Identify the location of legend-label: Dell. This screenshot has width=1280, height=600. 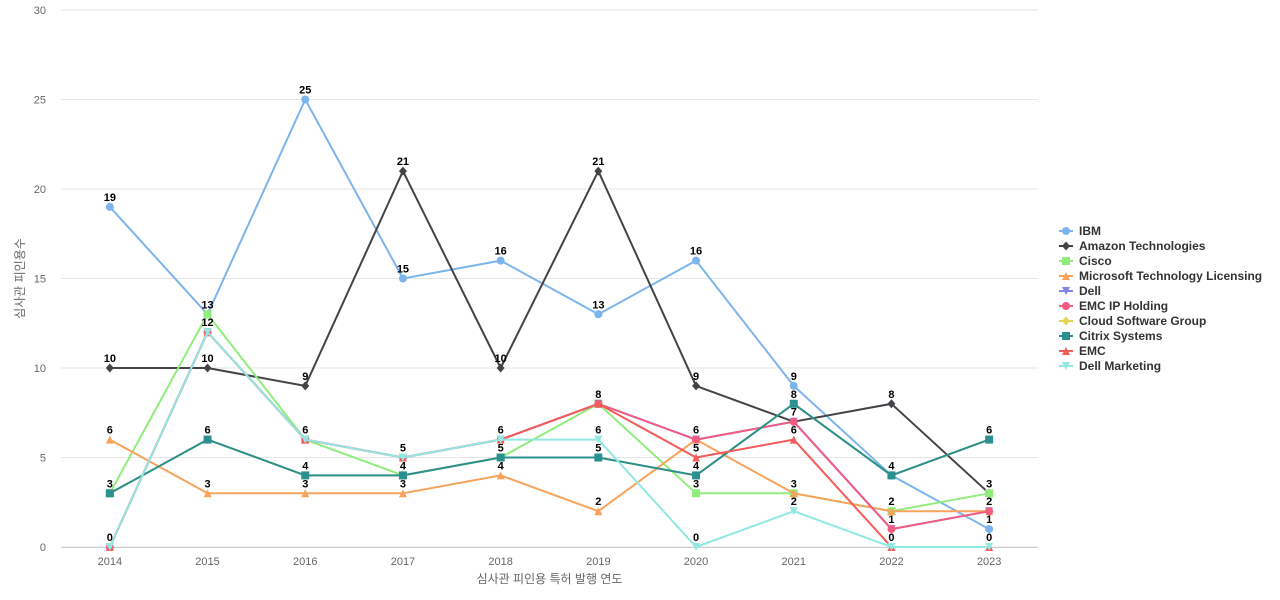
(1090, 291).